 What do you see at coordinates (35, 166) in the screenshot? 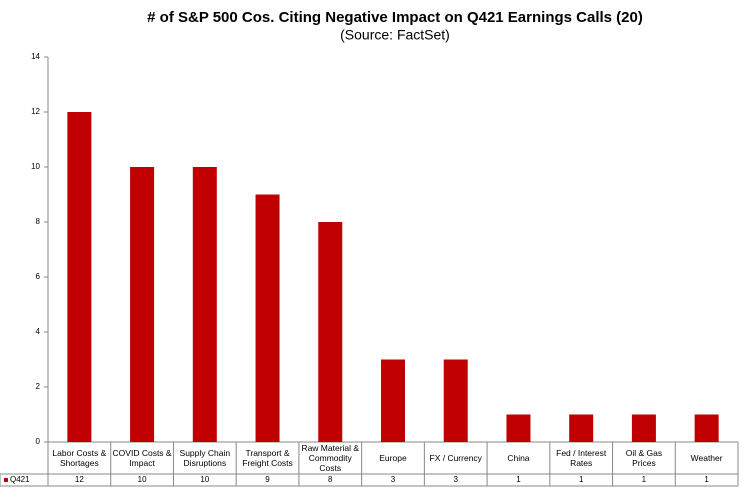
I see `y-tick-label: 10` at bounding box center [35, 166].